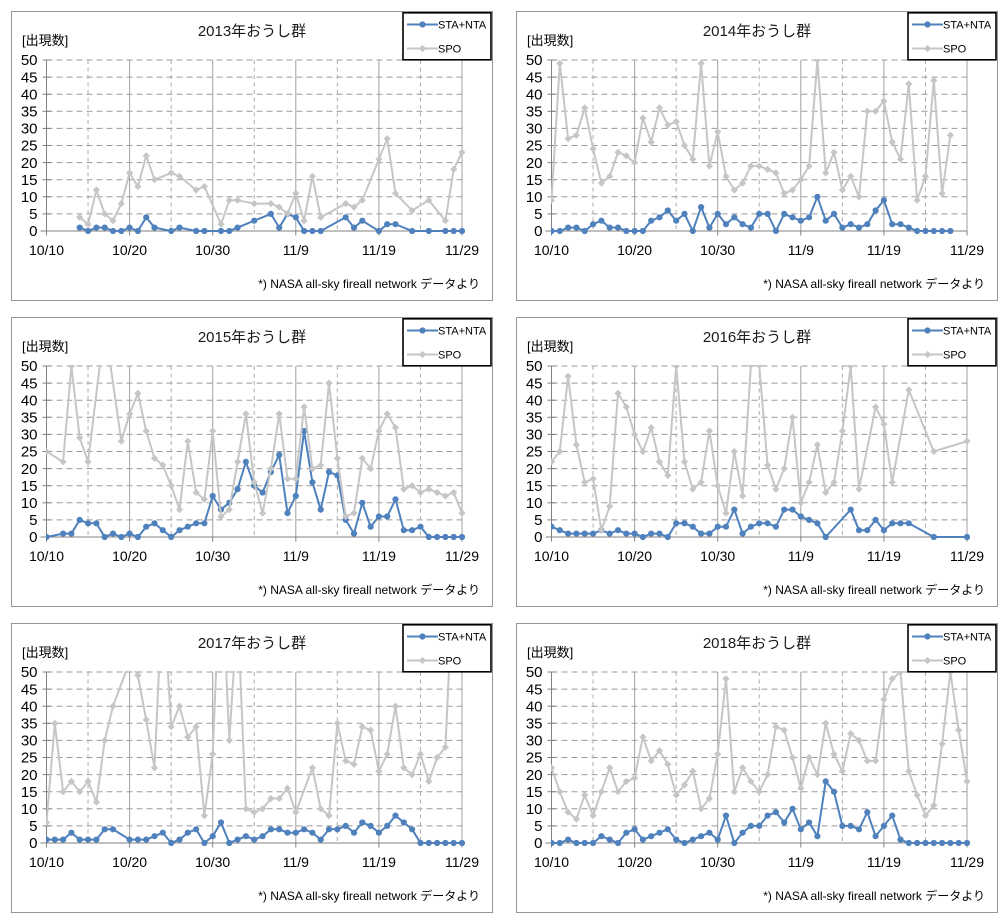 The image size is (1008, 920). I want to click on svg-text: 2015年おうし群, so click(252, 337).